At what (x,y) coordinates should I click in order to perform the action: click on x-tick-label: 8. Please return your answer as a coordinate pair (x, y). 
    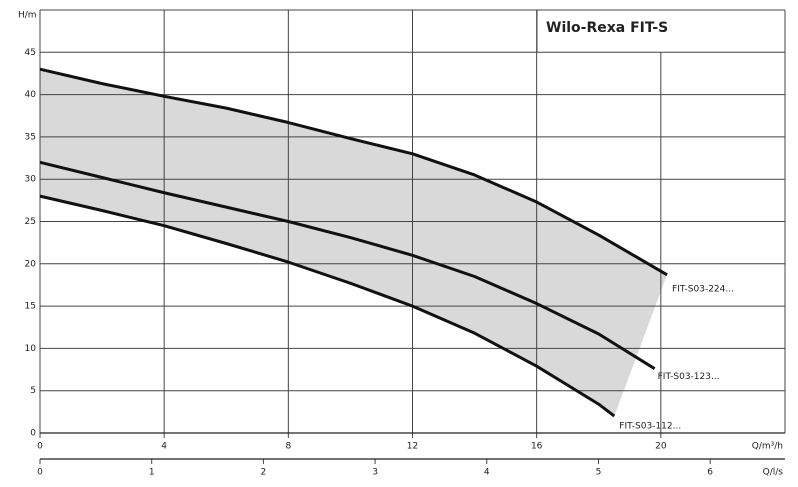
    Looking at the image, I should click on (288, 447).